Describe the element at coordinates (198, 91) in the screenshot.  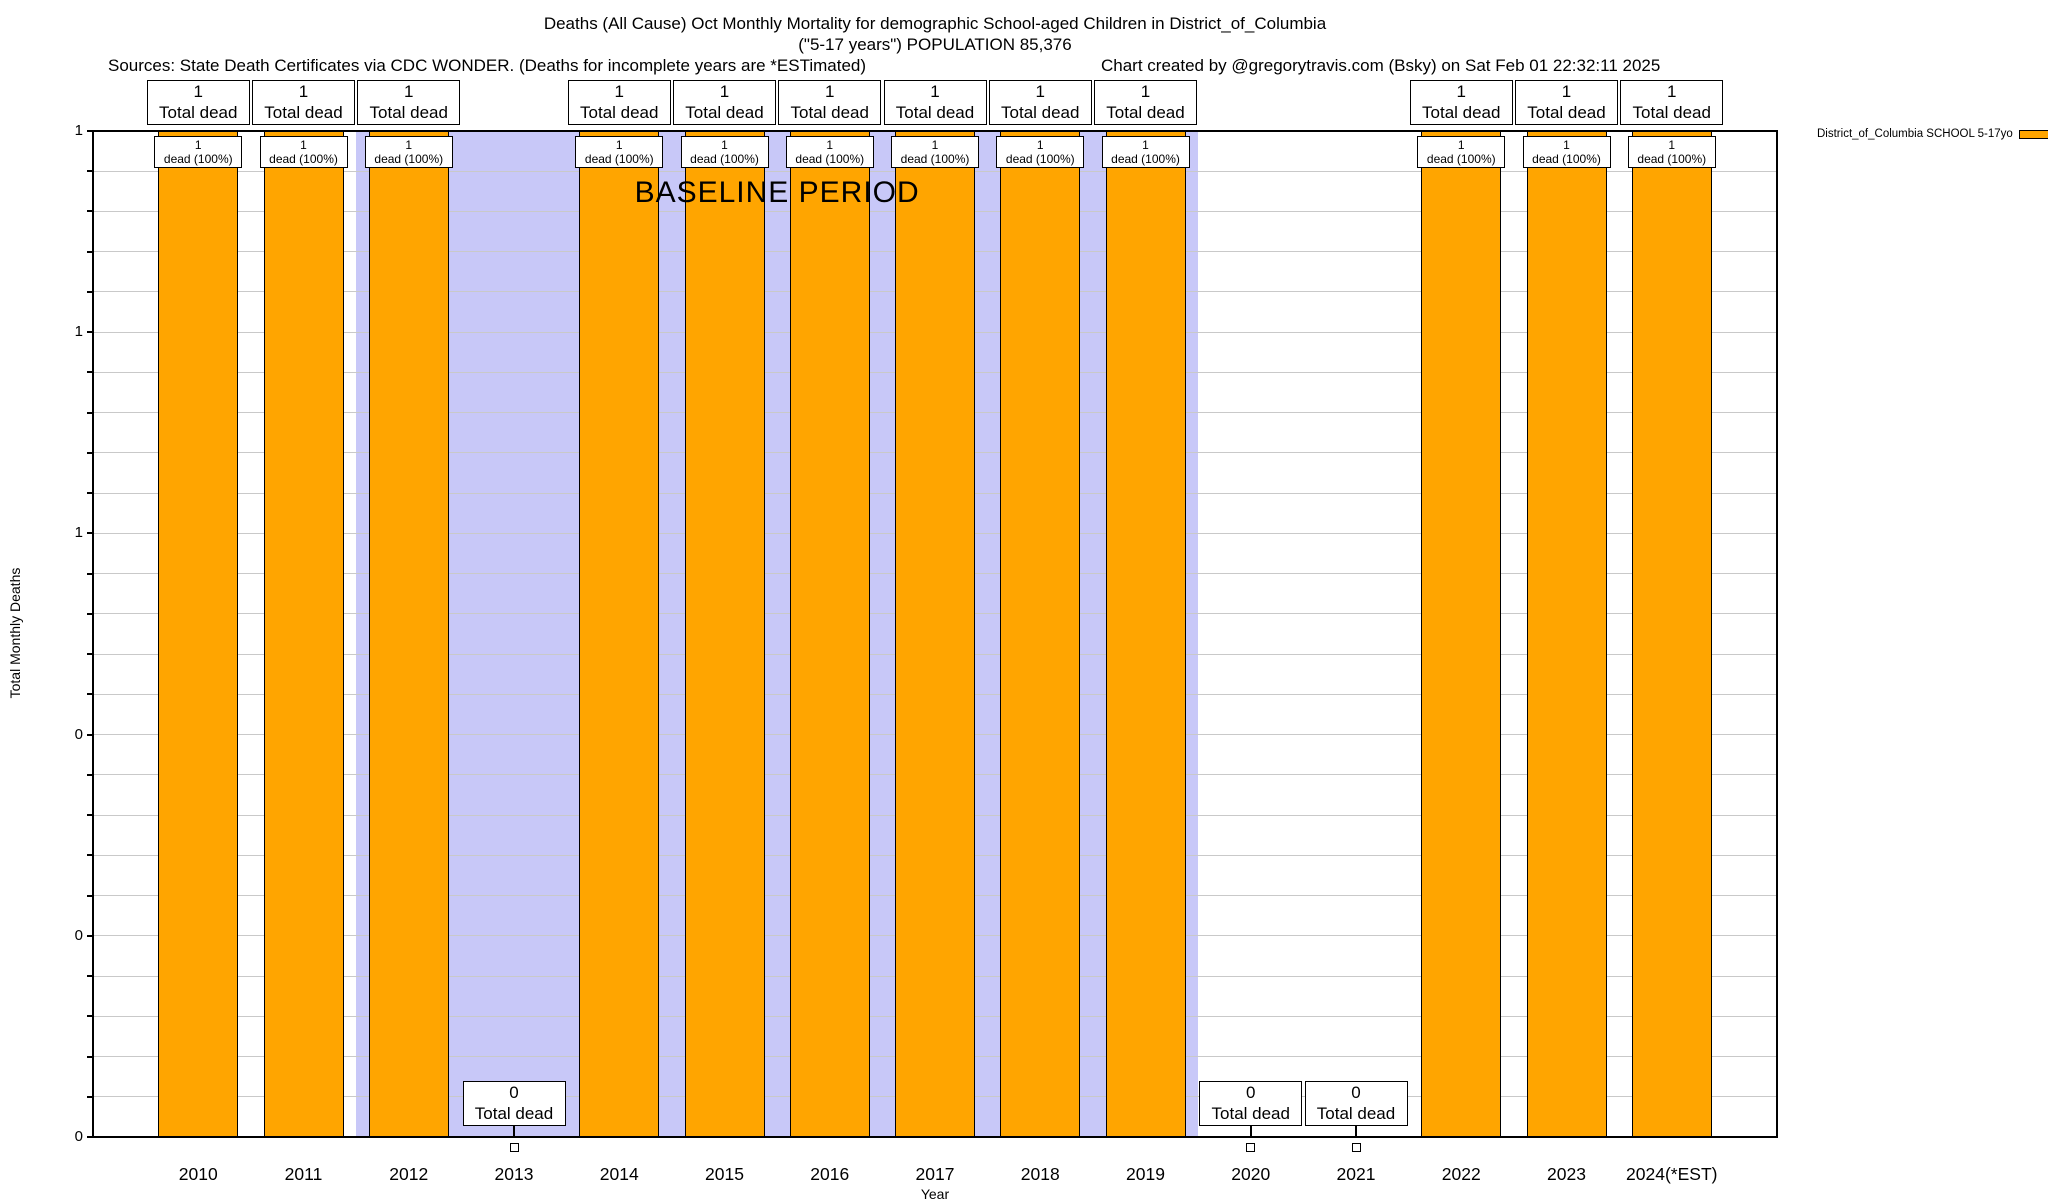
I see `total-dead-box-2010-text: 1` at that location.